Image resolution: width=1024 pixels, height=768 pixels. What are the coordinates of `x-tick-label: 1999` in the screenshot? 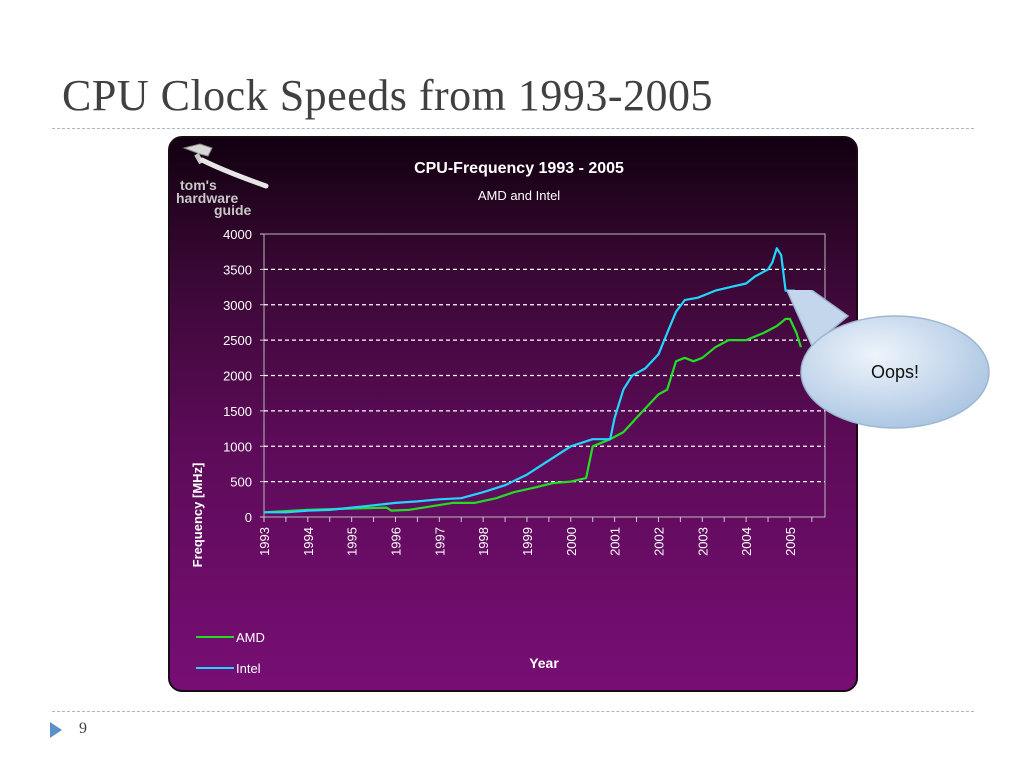 It's located at (527, 541).